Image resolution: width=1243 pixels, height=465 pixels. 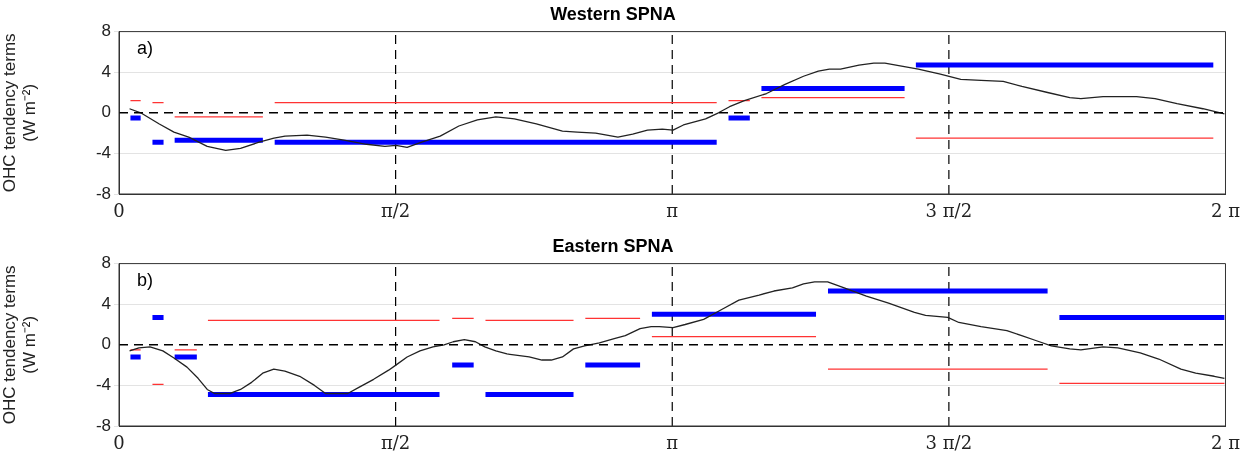 I want to click on annotation: a), so click(x=145, y=47).